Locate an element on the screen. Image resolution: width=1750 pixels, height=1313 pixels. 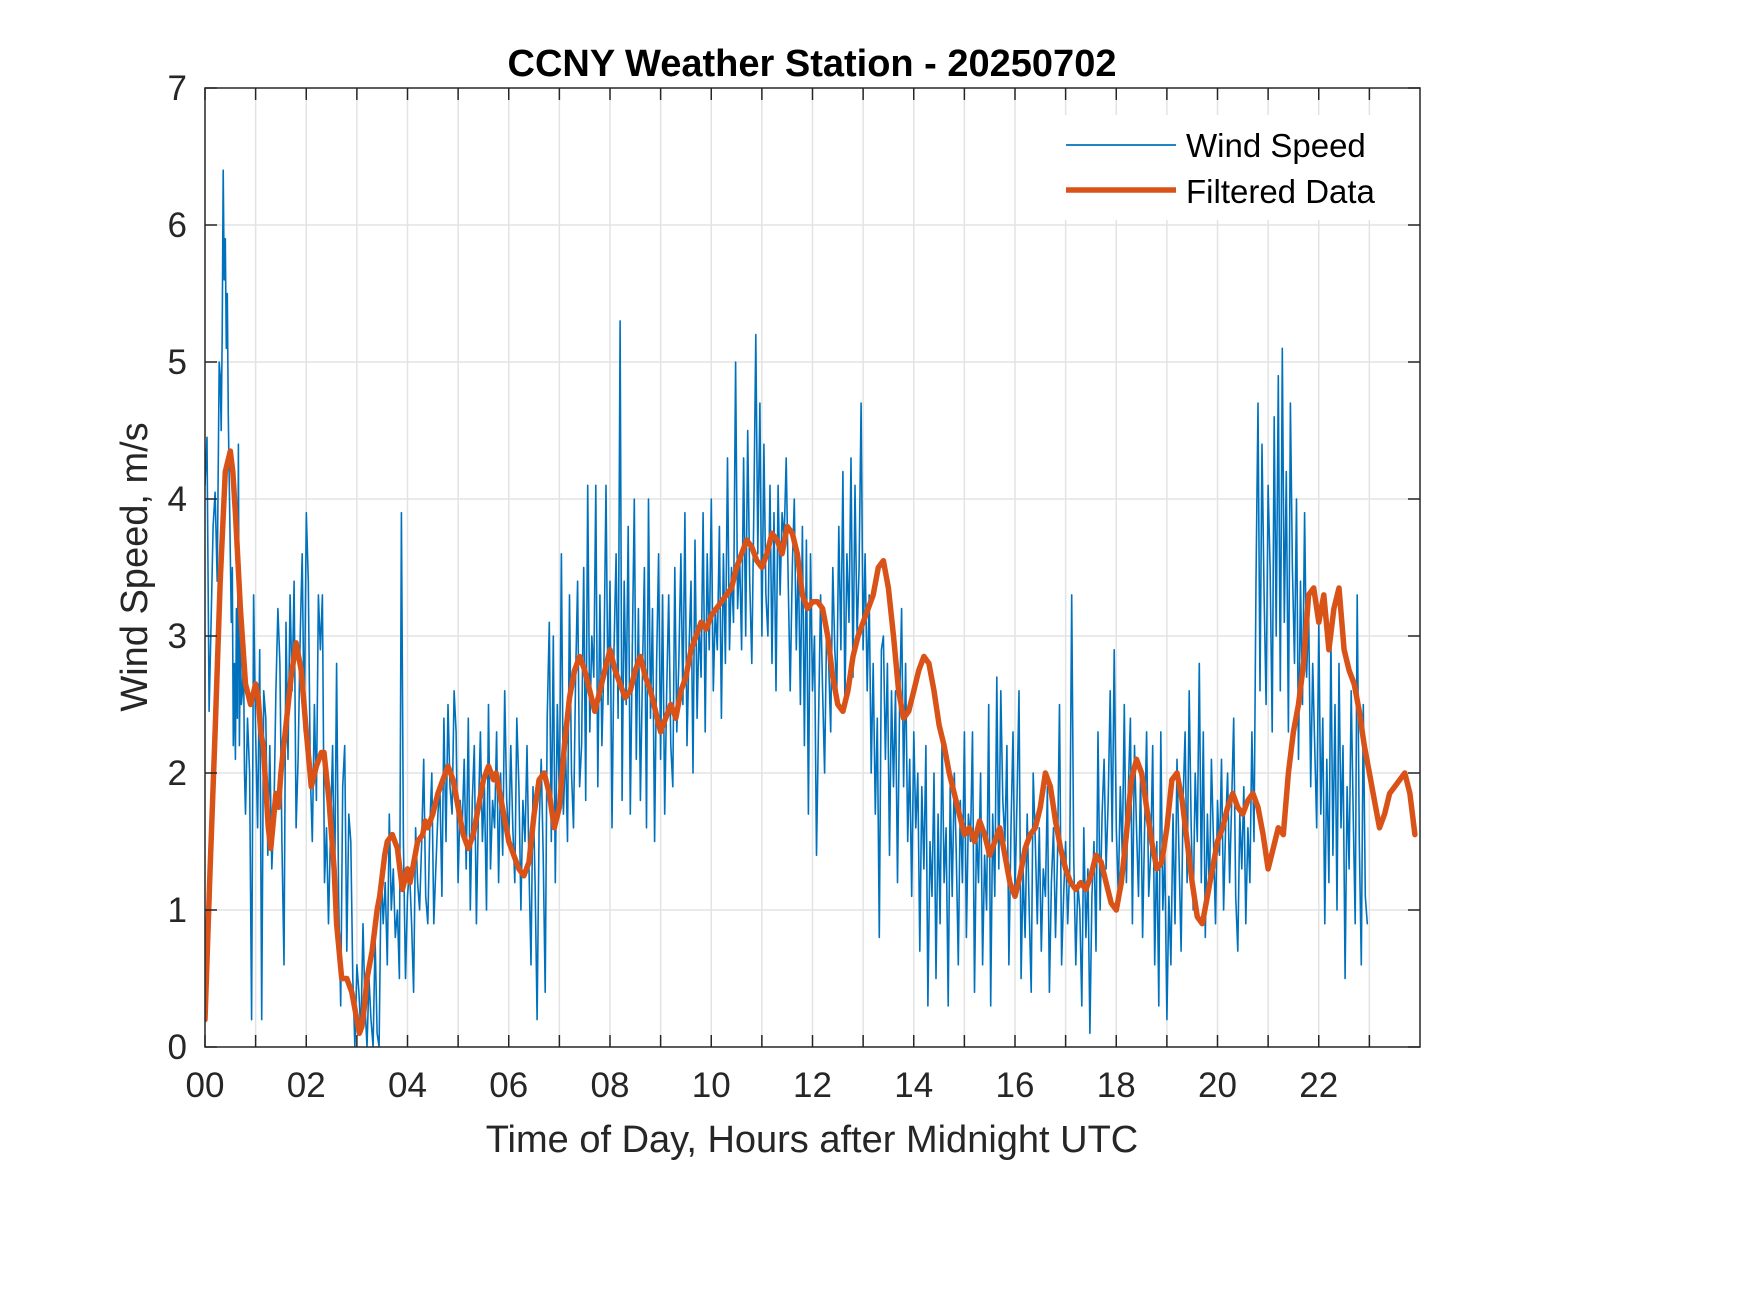
x-tick-label: 08 is located at coordinates (610, 1085).